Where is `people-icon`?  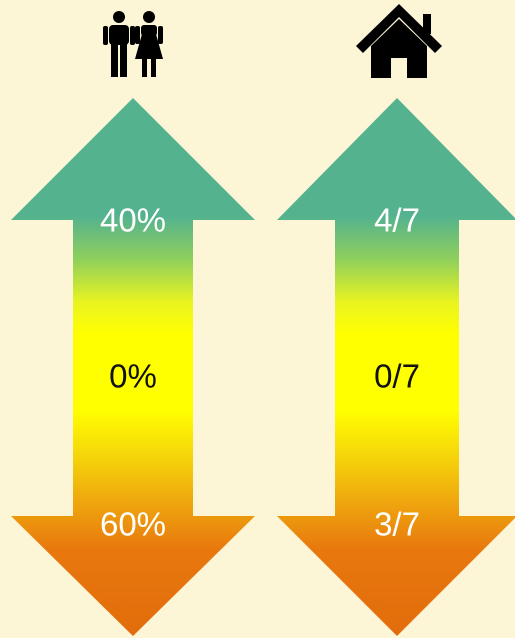 people-icon is located at coordinates (133, 44).